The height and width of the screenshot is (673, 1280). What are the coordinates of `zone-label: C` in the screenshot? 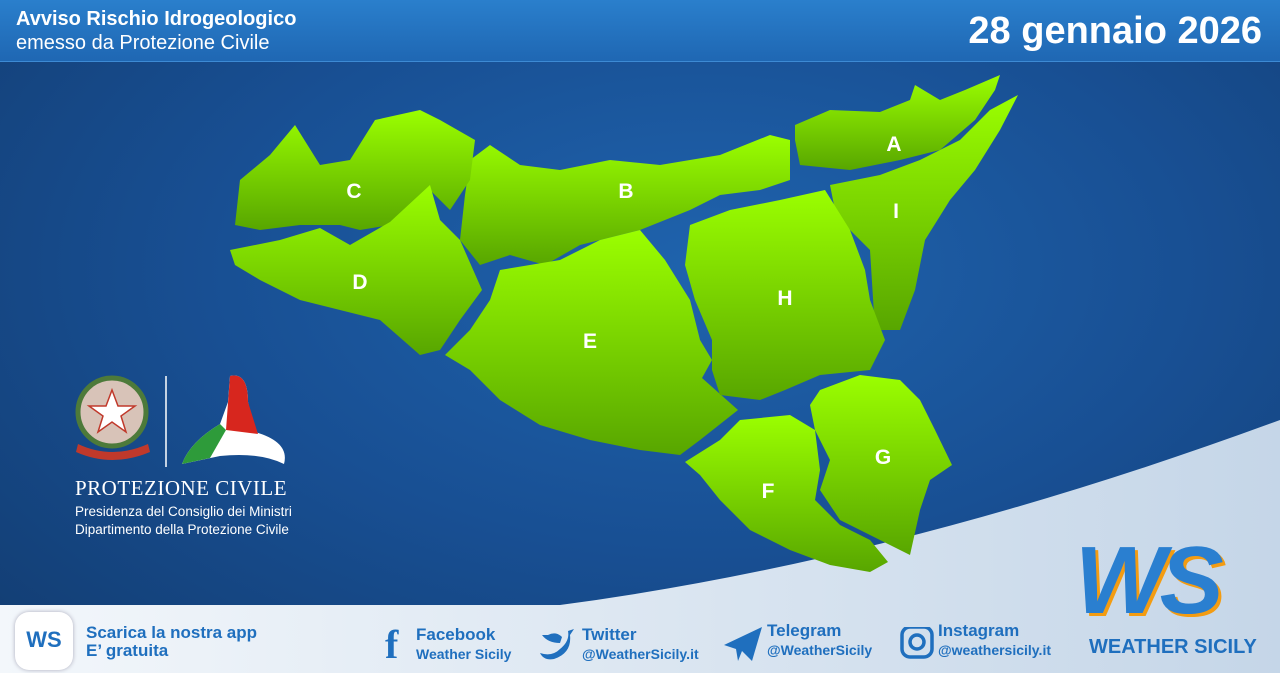 It's located at (353, 191).